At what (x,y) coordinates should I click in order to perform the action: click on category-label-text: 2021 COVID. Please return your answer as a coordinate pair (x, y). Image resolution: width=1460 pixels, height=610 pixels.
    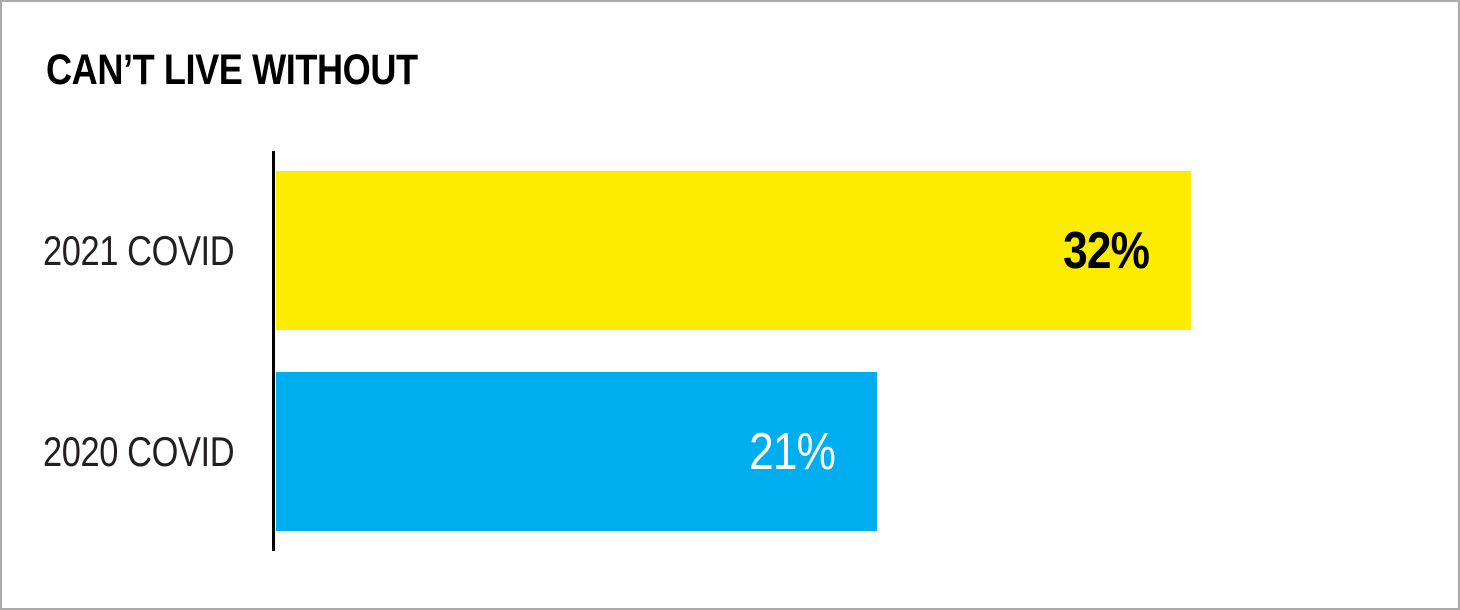
    Looking at the image, I should click on (139, 250).